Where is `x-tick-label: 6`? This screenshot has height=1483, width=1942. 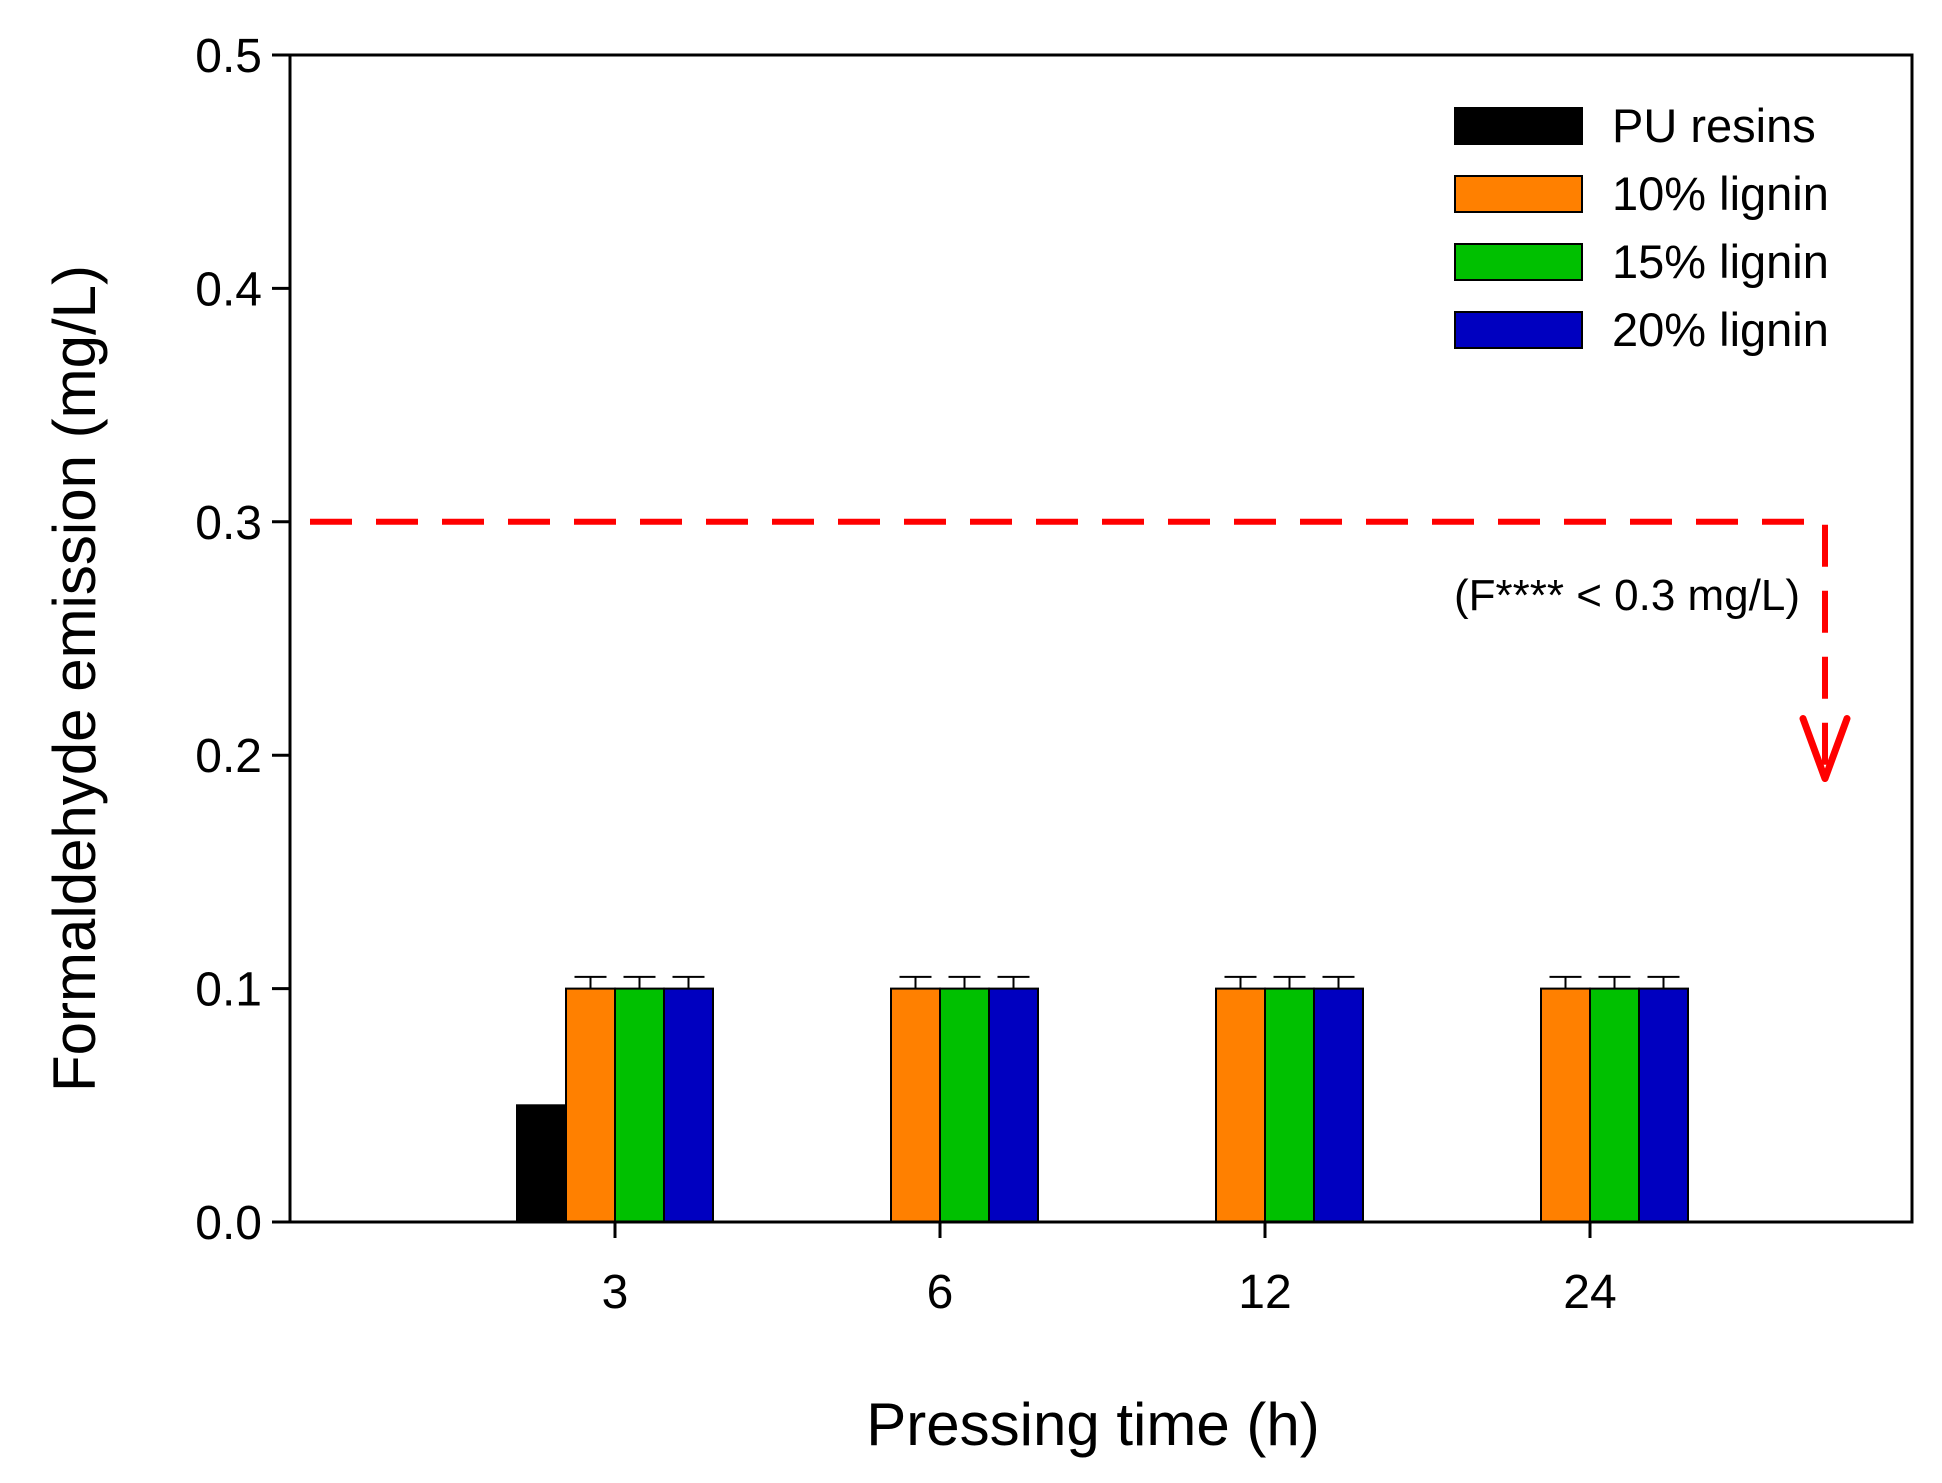 x-tick-label: 6 is located at coordinates (940, 1292).